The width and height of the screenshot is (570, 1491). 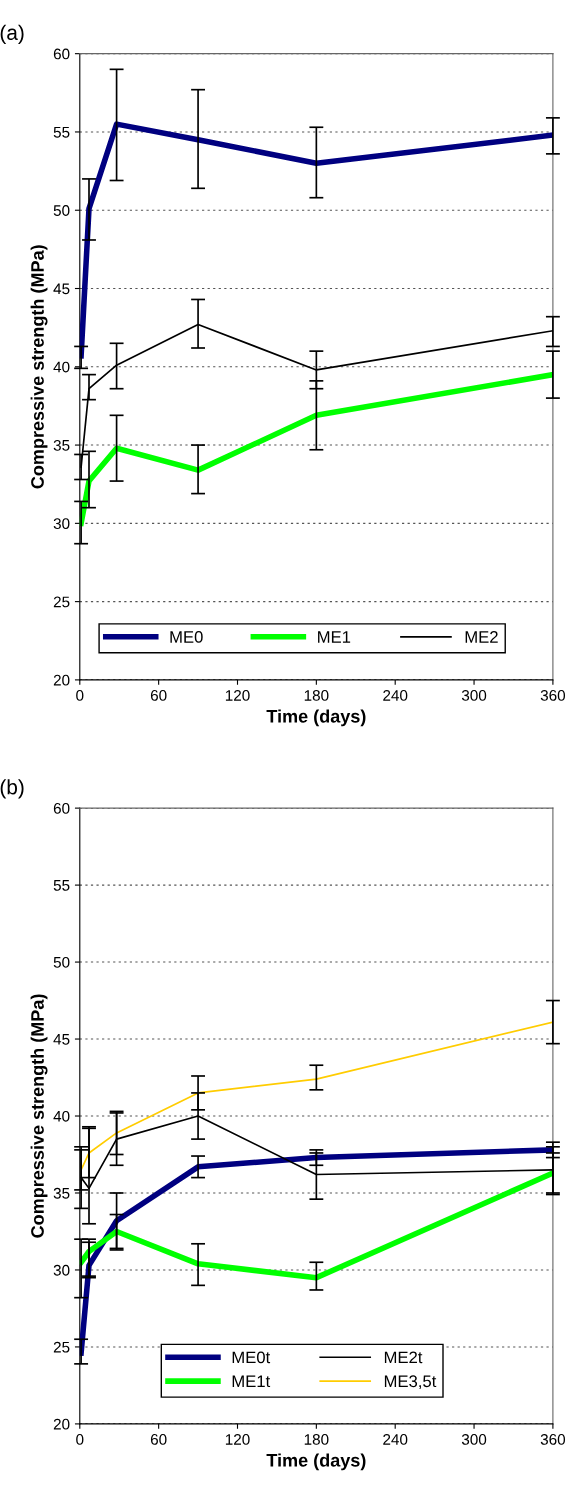 What do you see at coordinates (410, 1382) in the screenshot?
I see `legend-label: ME3,5t` at bounding box center [410, 1382].